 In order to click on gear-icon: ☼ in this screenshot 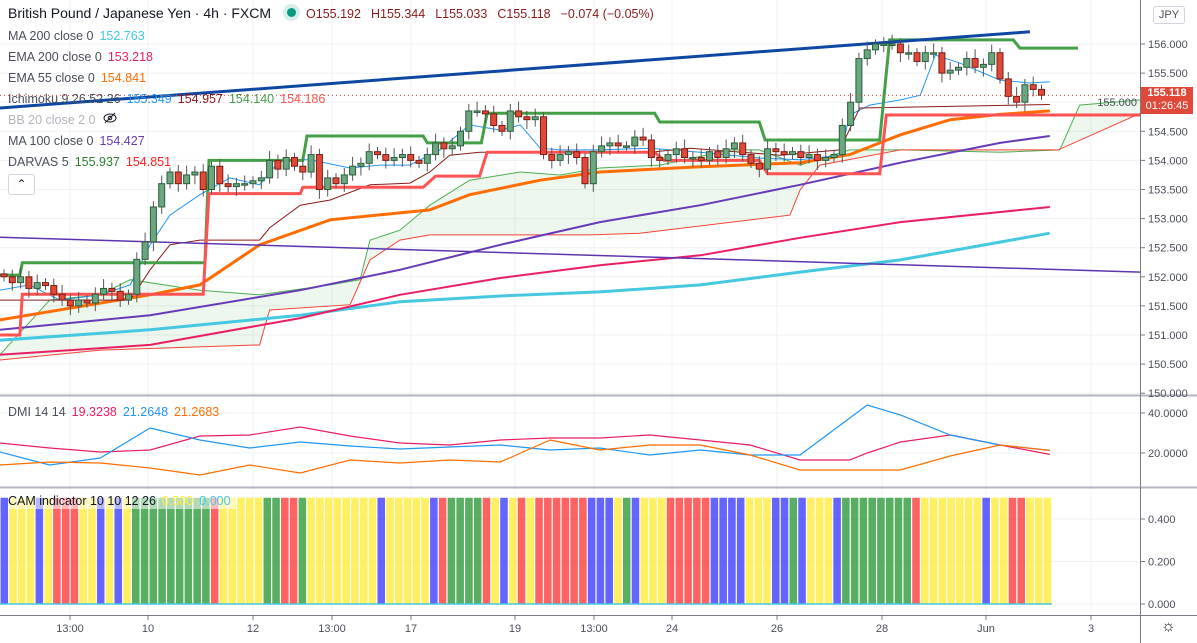, I will do `click(1168, 626)`.